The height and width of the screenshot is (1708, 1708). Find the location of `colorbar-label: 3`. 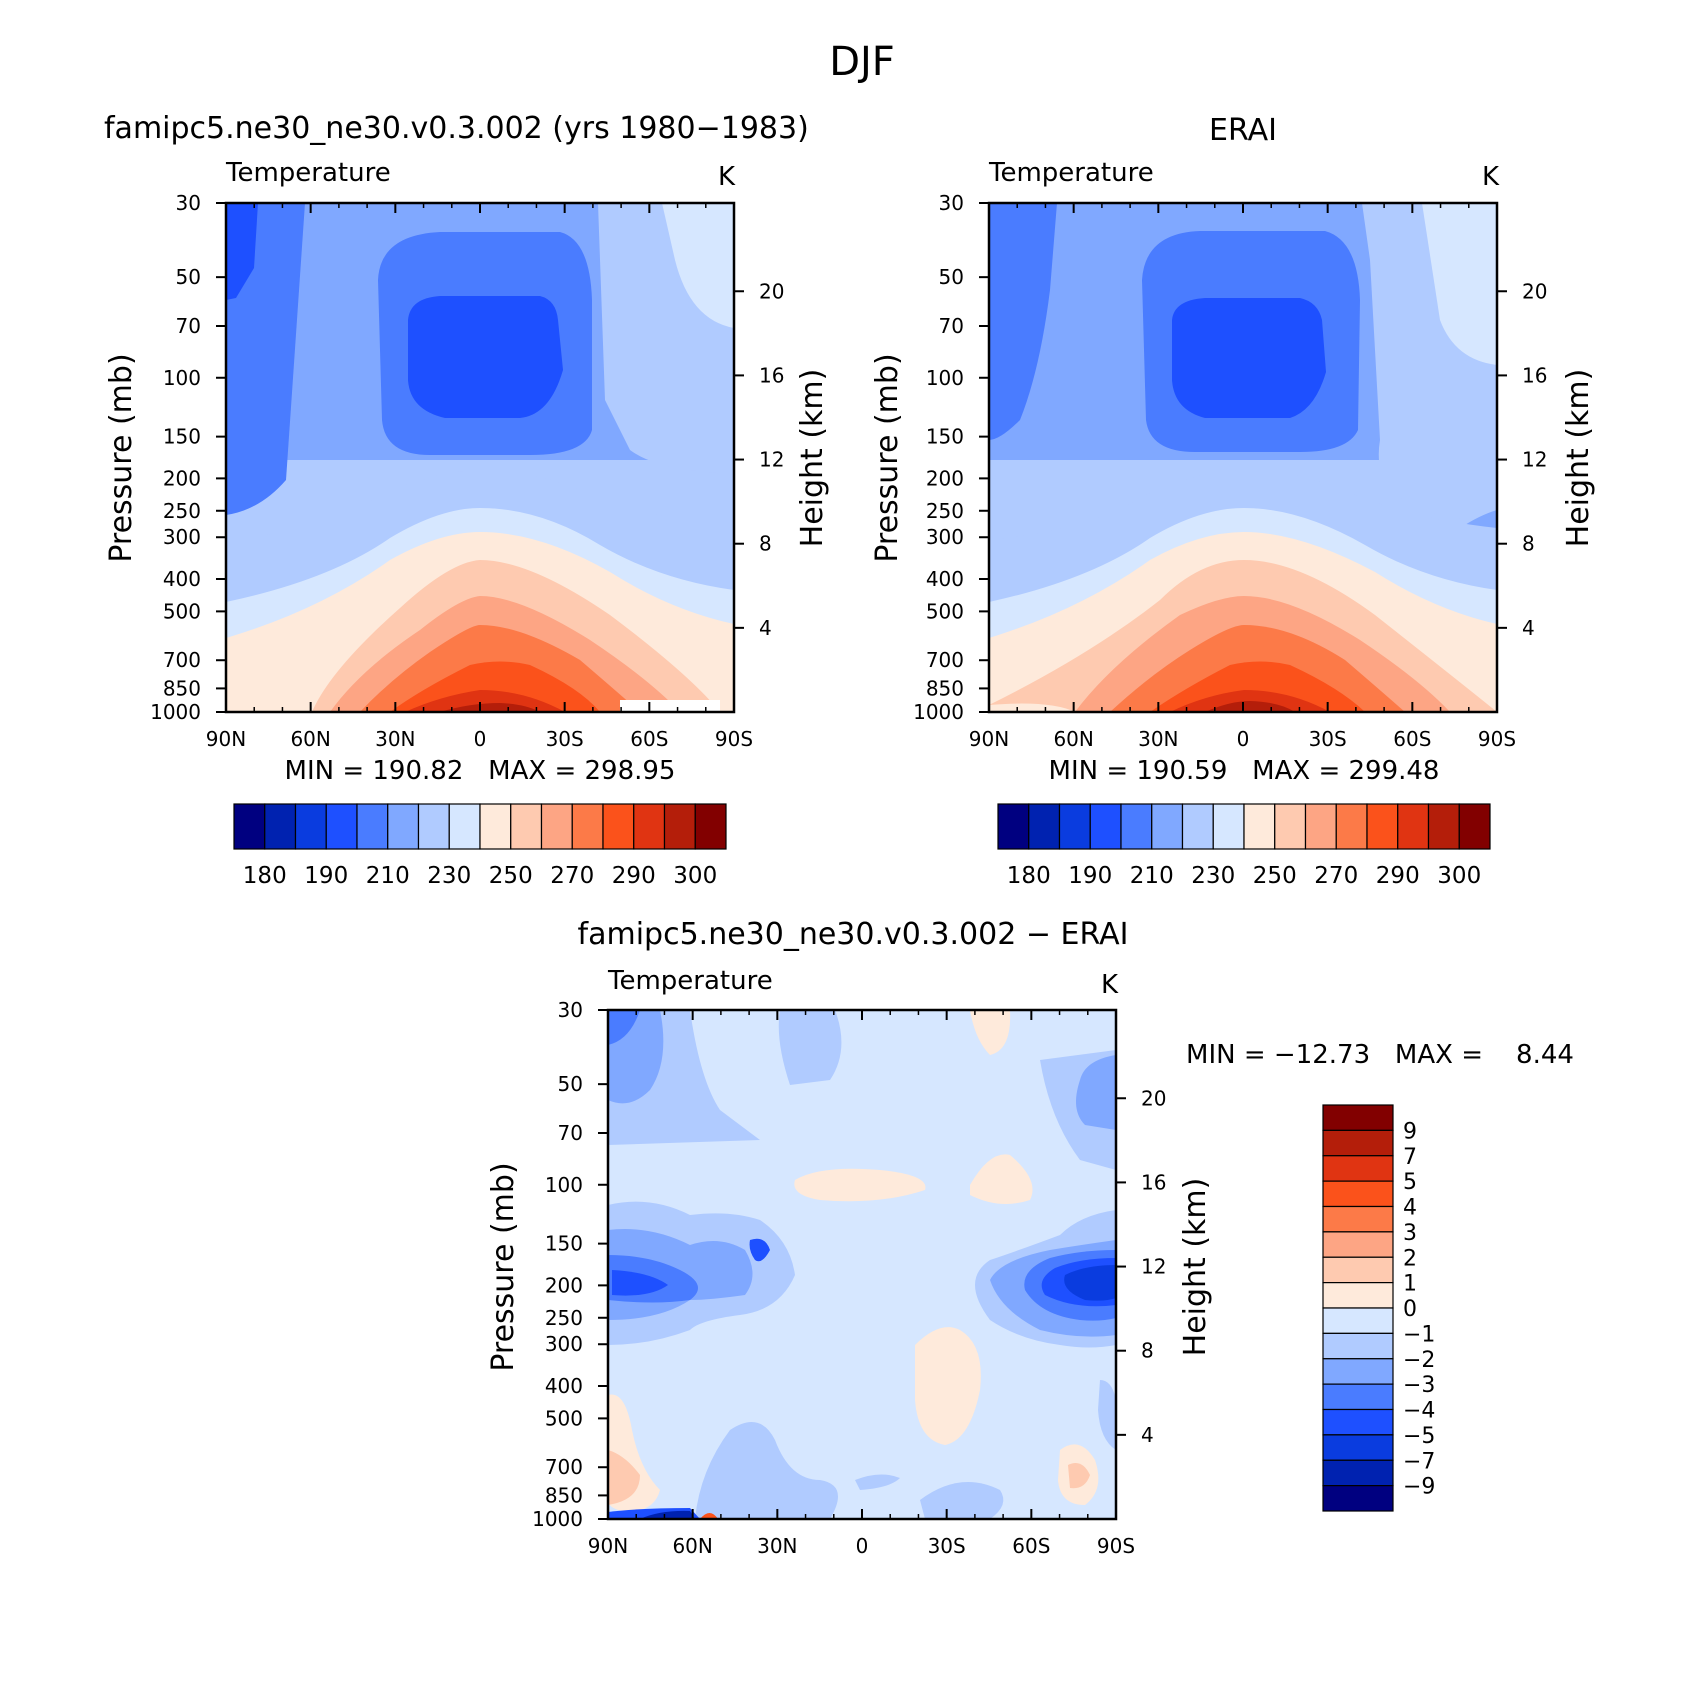

colorbar-label: 3 is located at coordinates (1410, 1233).